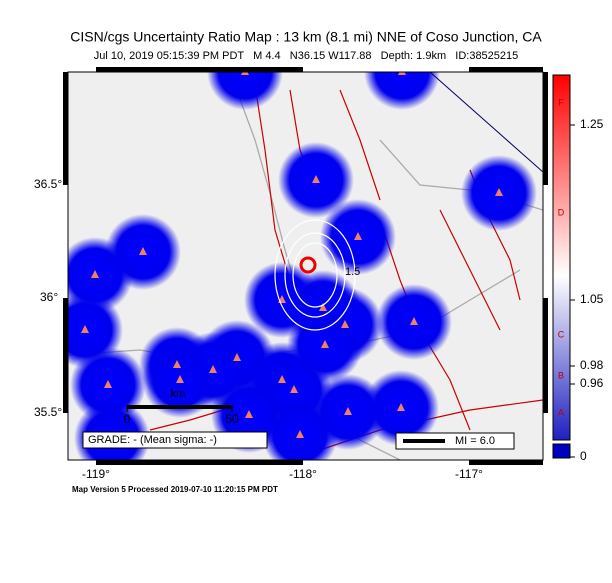 This screenshot has width=612, height=583. I want to click on lon-label: -118°, so click(303, 474).